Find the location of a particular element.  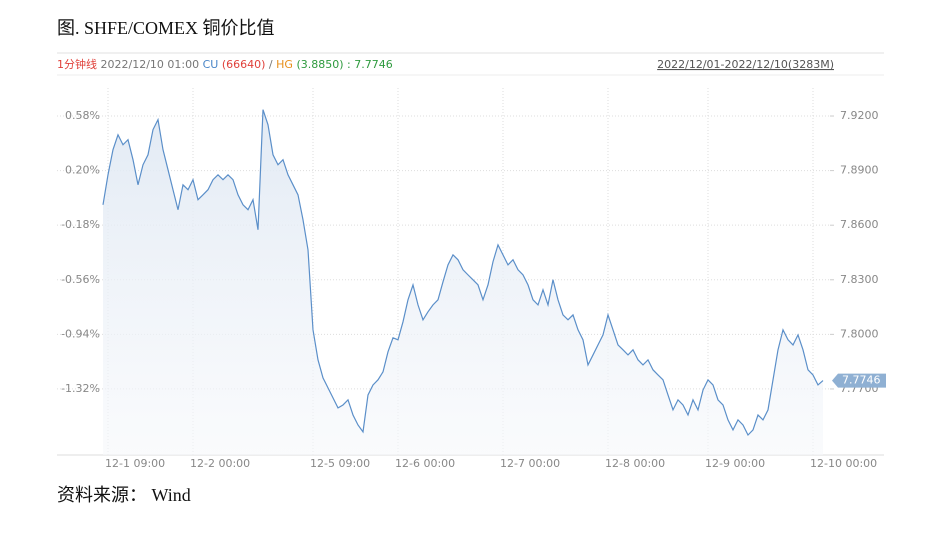

y-tick-label: 0.20% is located at coordinates (82, 170).